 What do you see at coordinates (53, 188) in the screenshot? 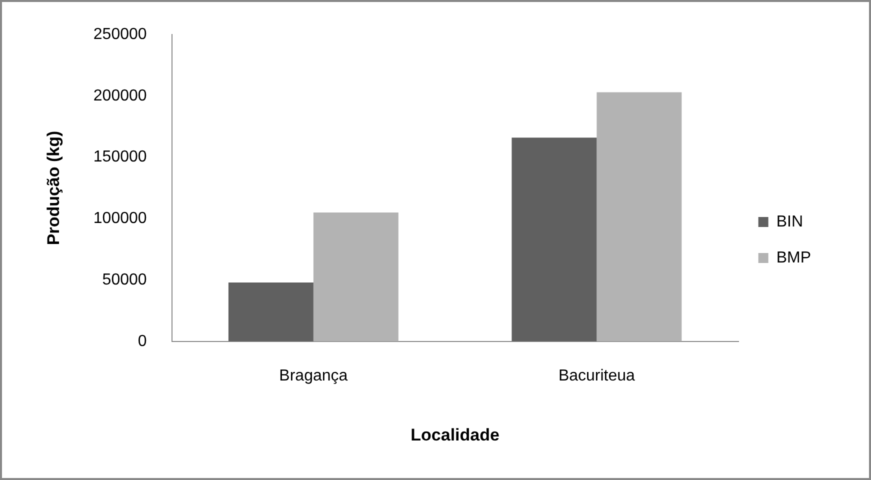
I see `y-axis-title: Produção (kg)` at bounding box center [53, 188].